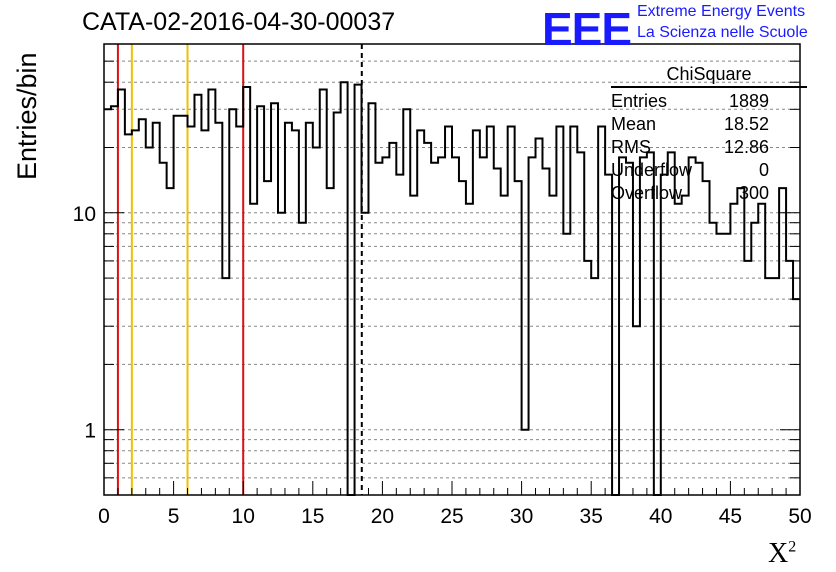 The image size is (836, 572). What do you see at coordinates (709, 76) in the screenshot?
I see `stats-box-title: ChiSquare` at bounding box center [709, 76].